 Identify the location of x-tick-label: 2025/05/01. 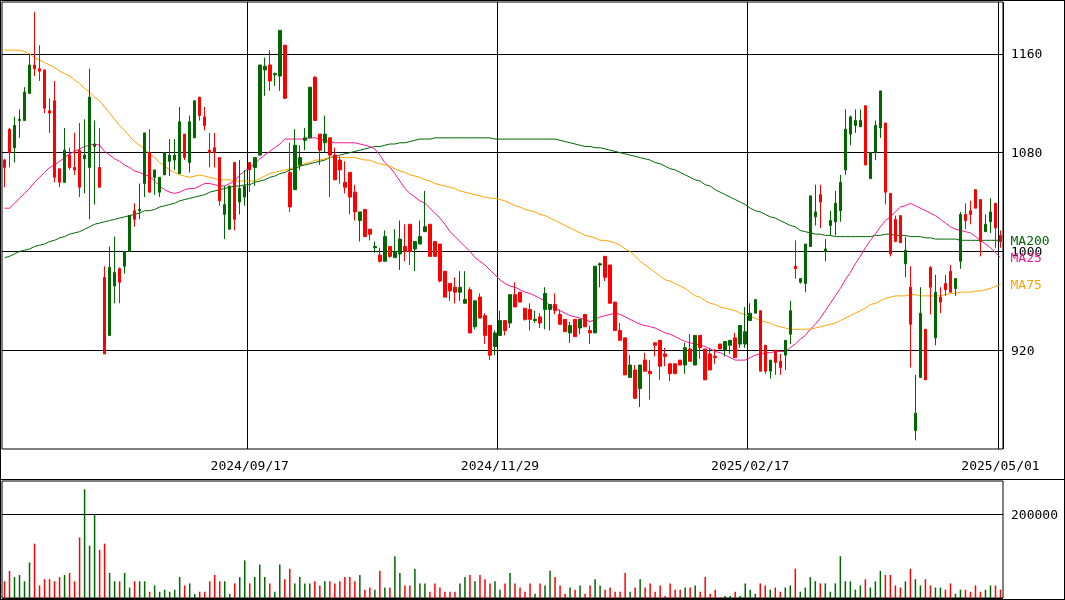
(1000, 465).